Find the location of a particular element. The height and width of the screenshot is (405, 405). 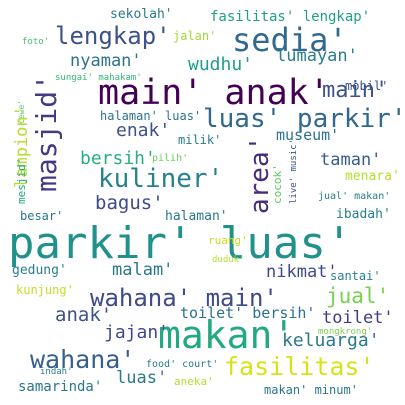

word-main-anak: main' anak' is located at coordinates (214, 93).